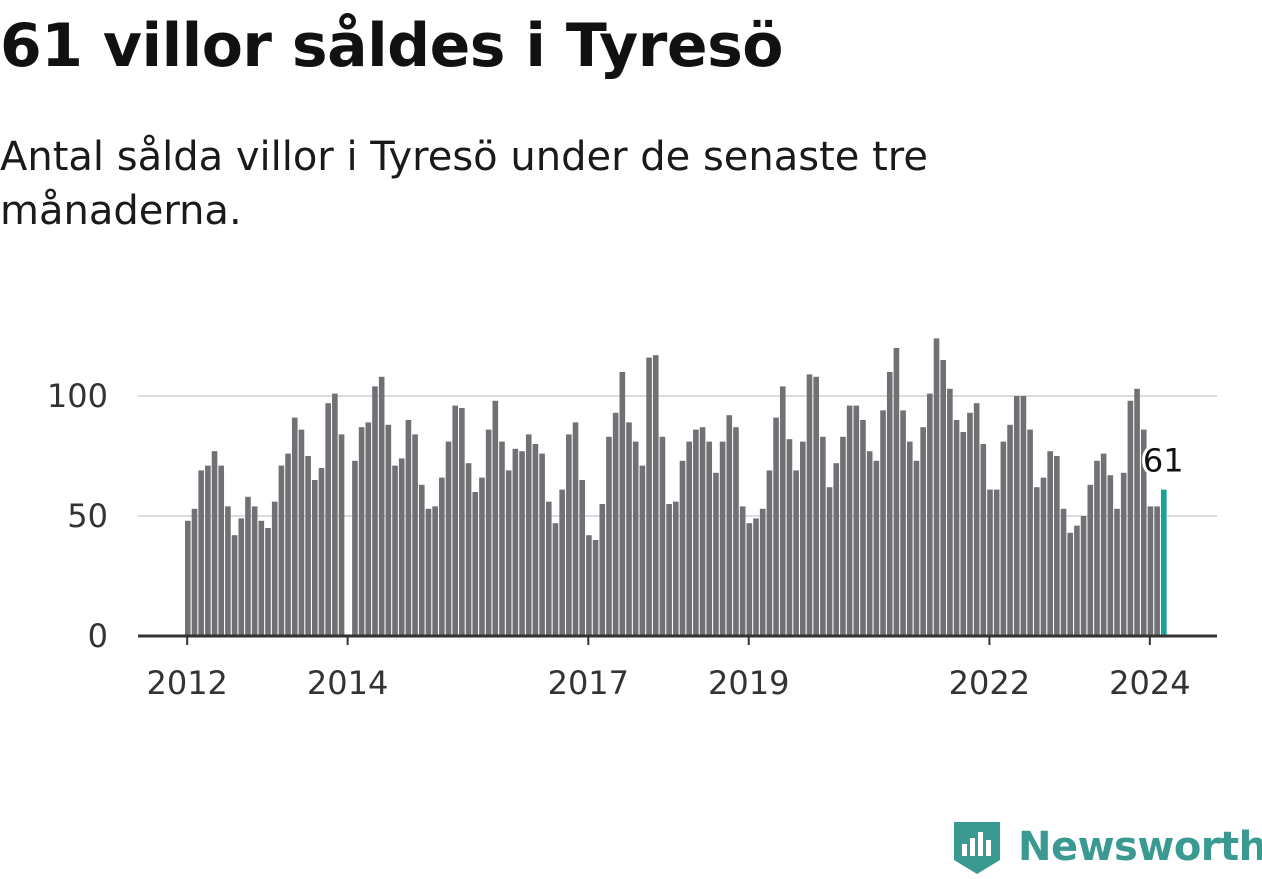 The width and height of the screenshot is (1262, 879). Describe the element at coordinates (1163, 461) in the screenshot. I see `highlight-value-label: 61` at that location.